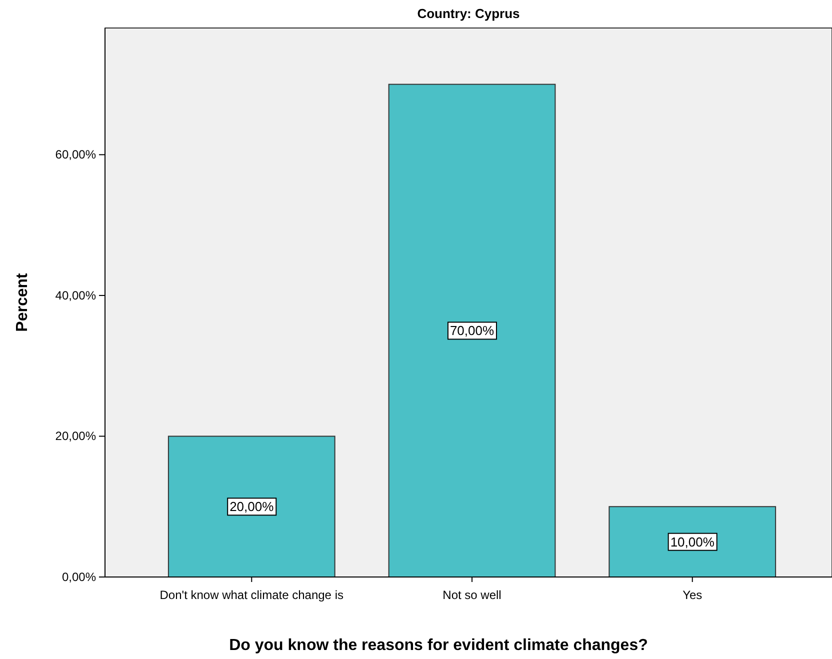  Describe the element at coordinates (692, 595) in the screenshot. I see `x-tick-label: Yes` at that location.